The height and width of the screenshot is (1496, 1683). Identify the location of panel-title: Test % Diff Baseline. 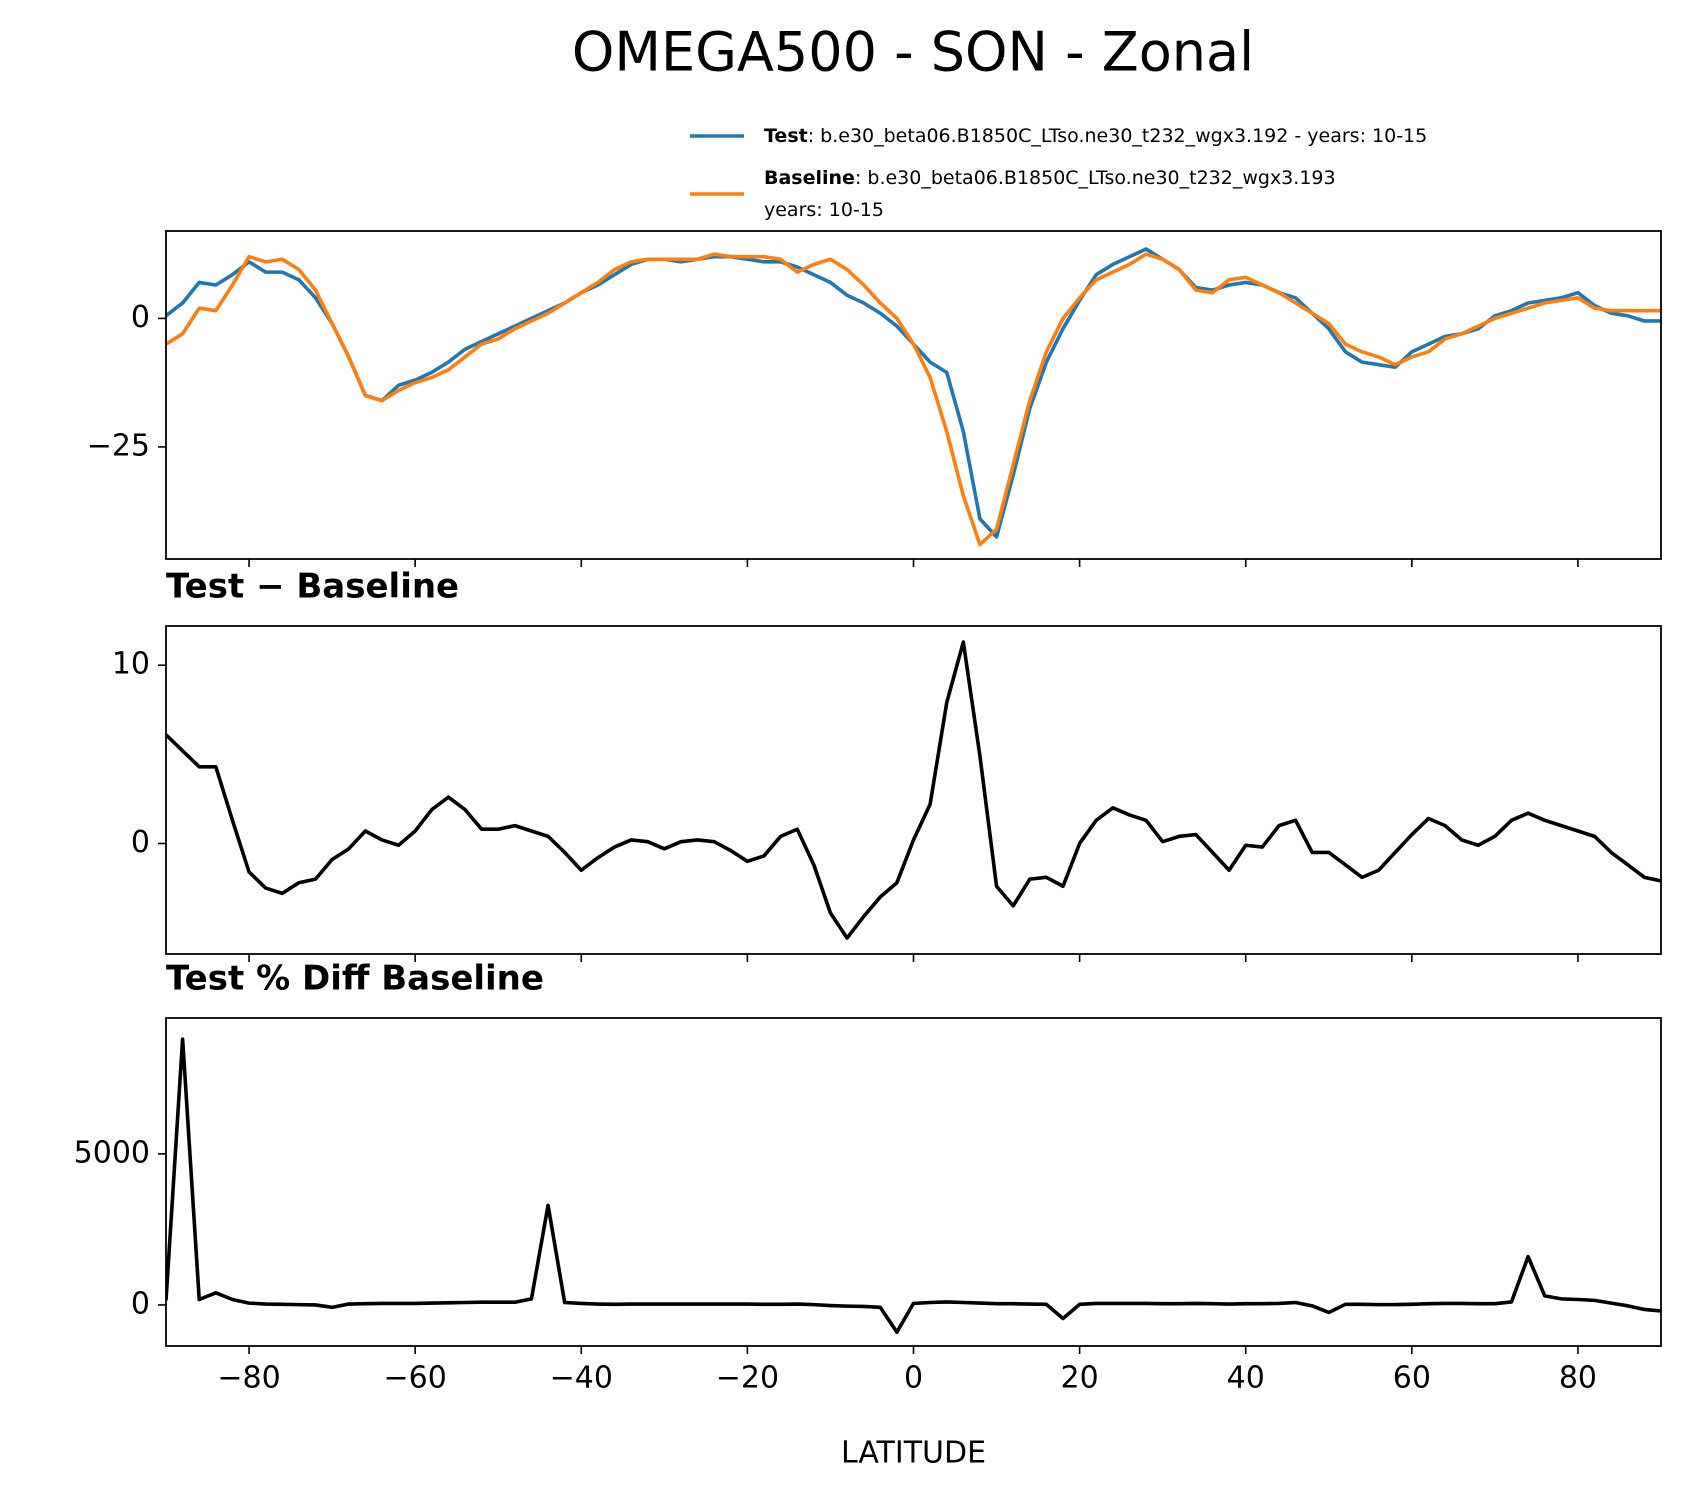
(355, 979).